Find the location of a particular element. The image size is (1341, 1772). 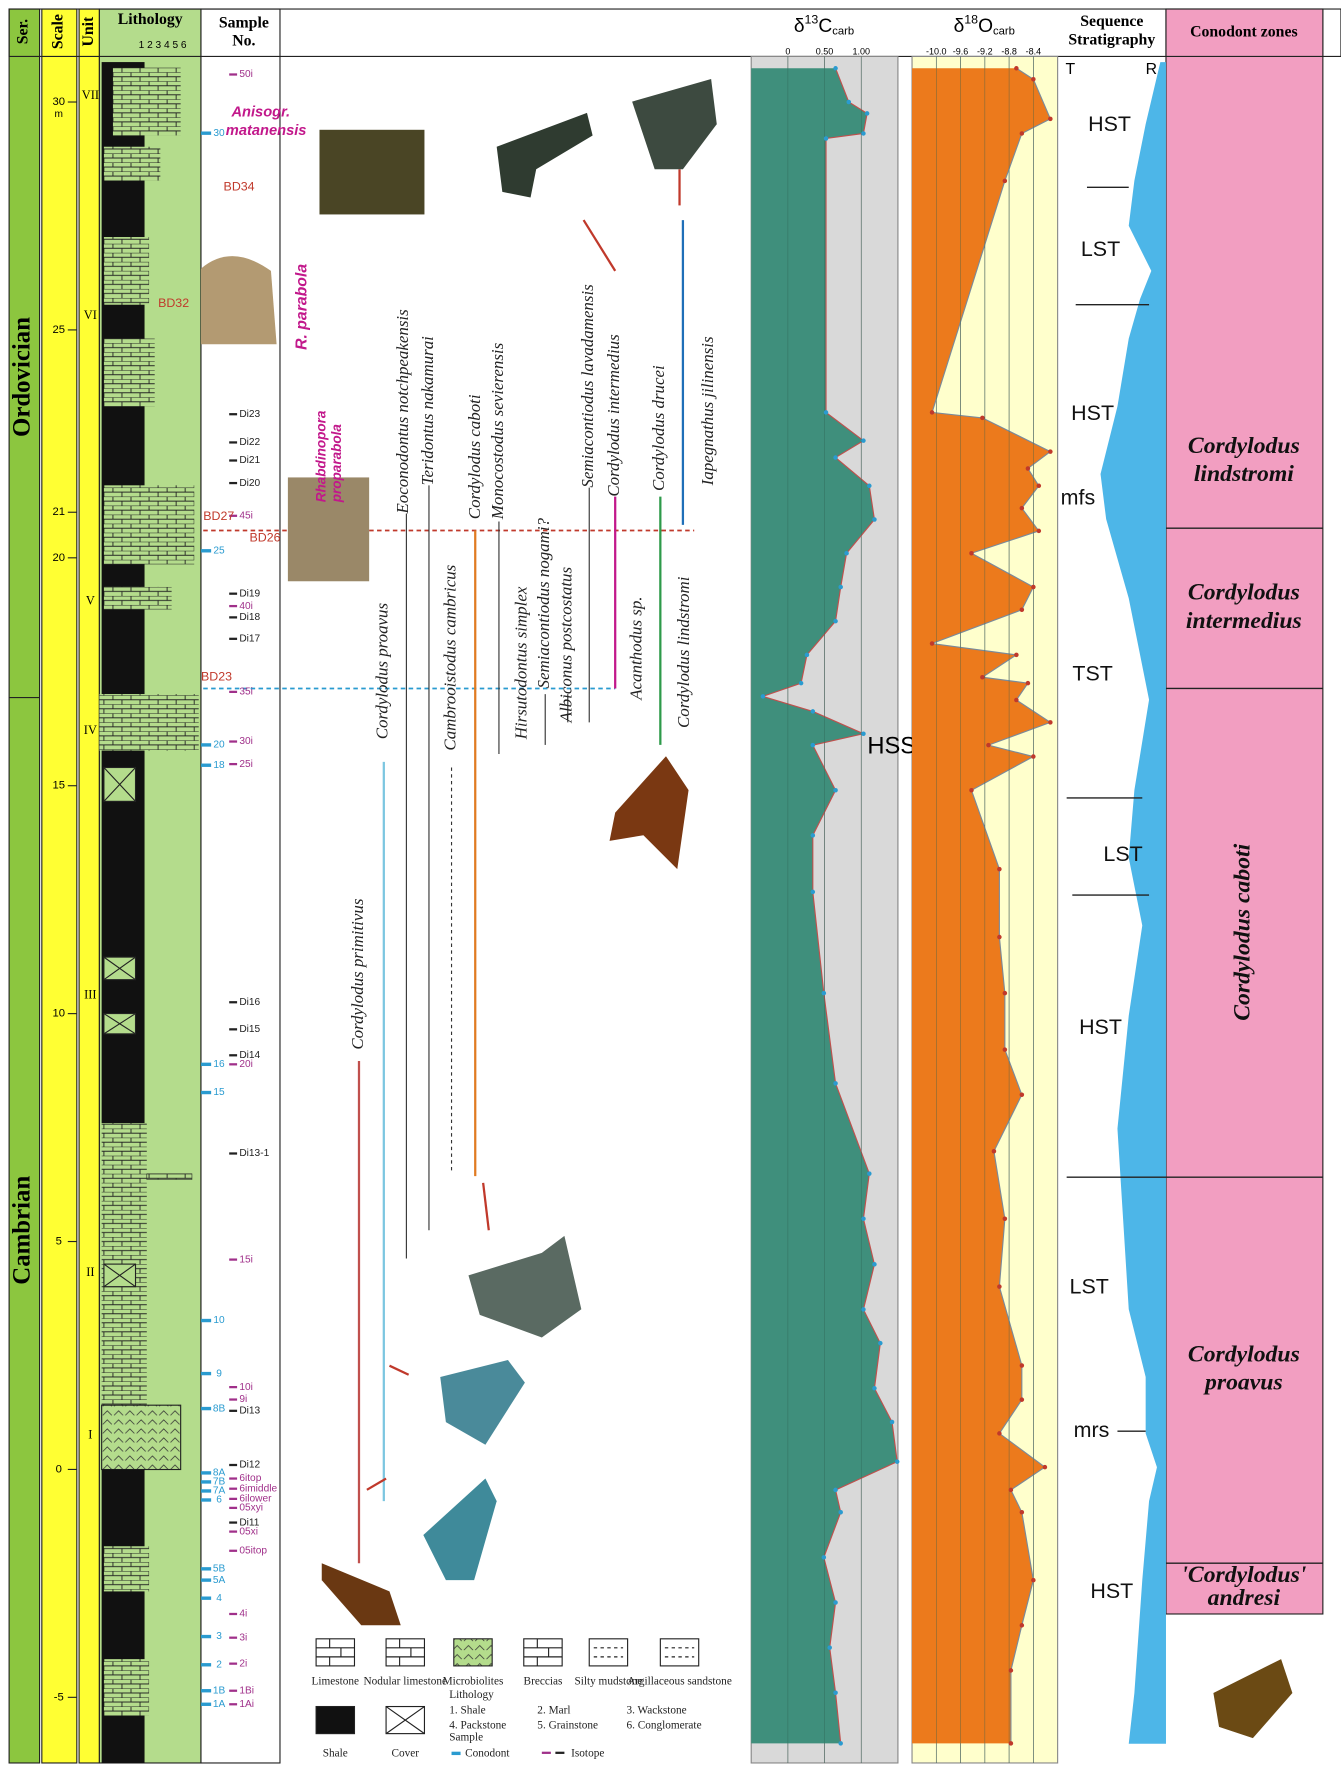

taxon-name: Monocostodus sevierensis is located at coordinates (497, 431).